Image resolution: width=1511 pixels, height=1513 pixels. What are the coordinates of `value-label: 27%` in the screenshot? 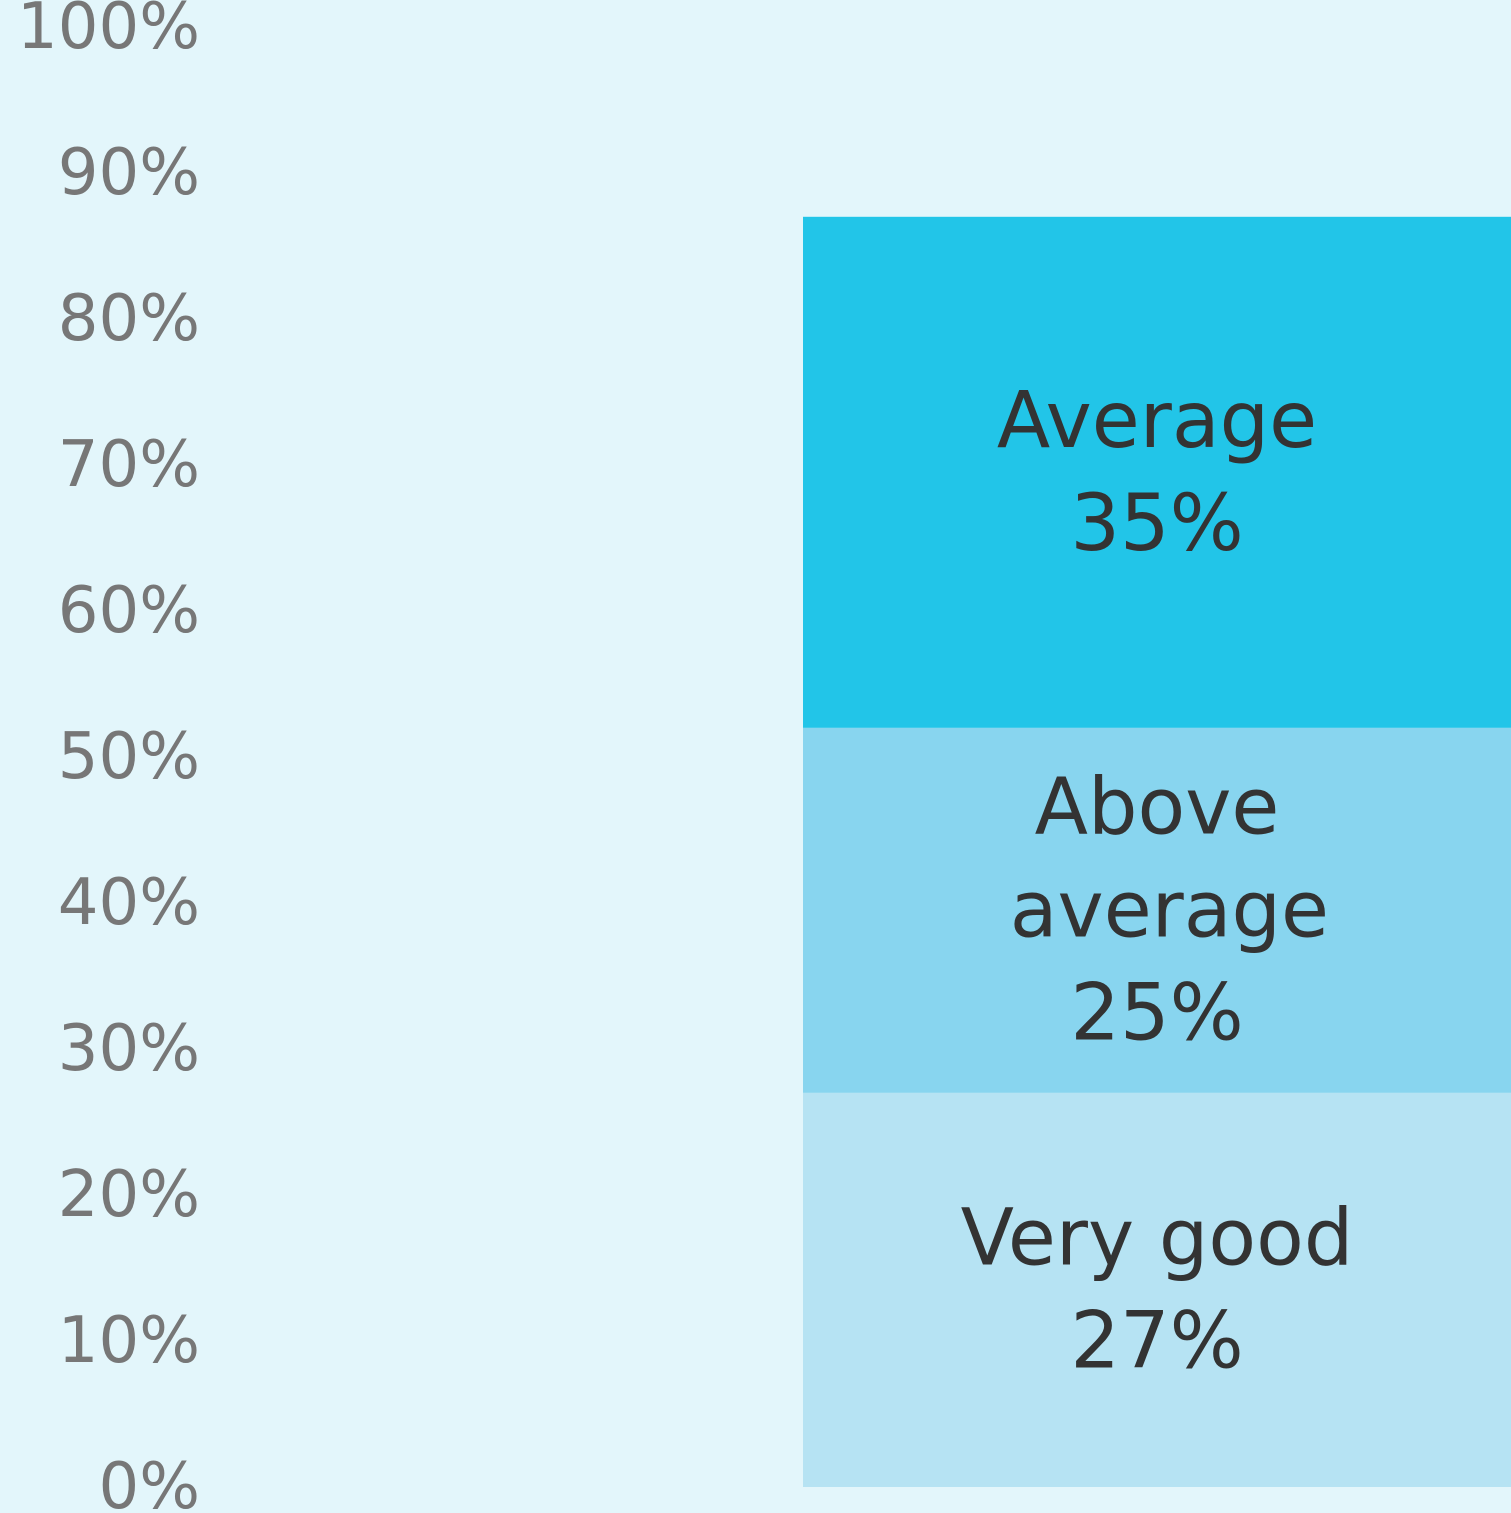 It's located at (1156, 1341).